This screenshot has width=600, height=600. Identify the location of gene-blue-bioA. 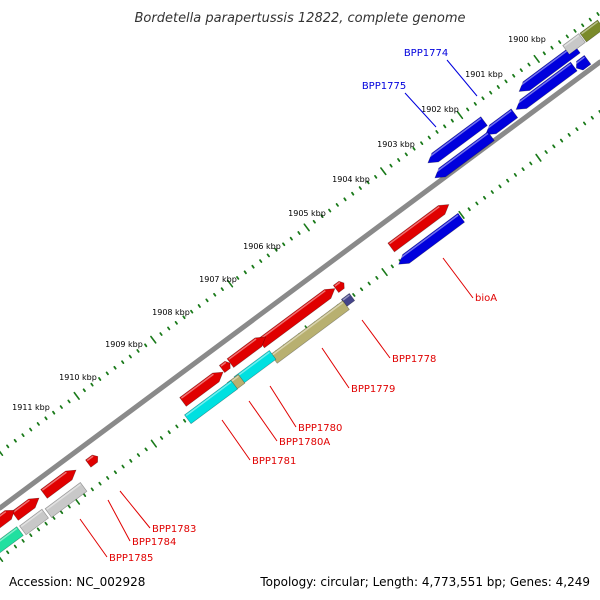
(430, 238).